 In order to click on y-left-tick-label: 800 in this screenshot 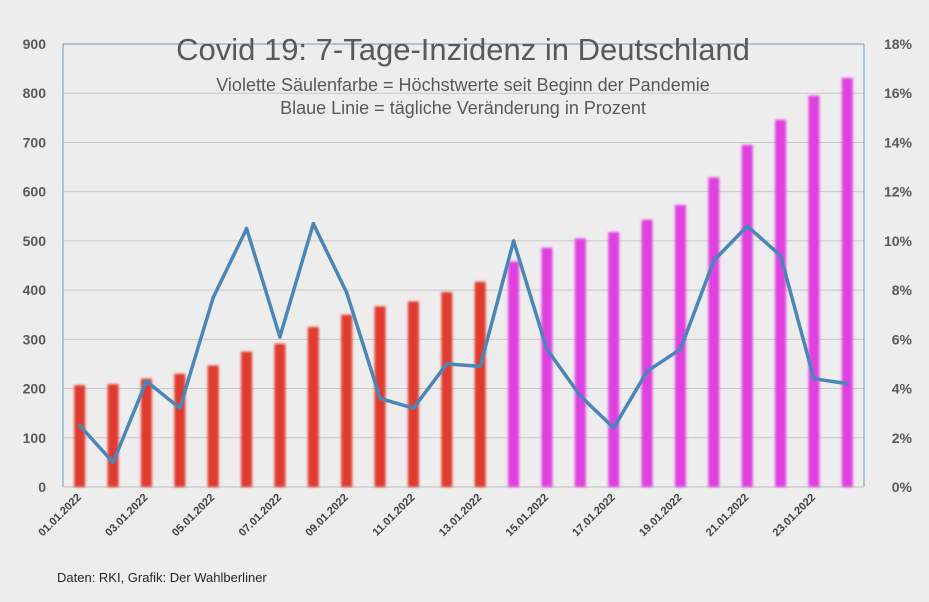, I will do `click(35, 93)`.